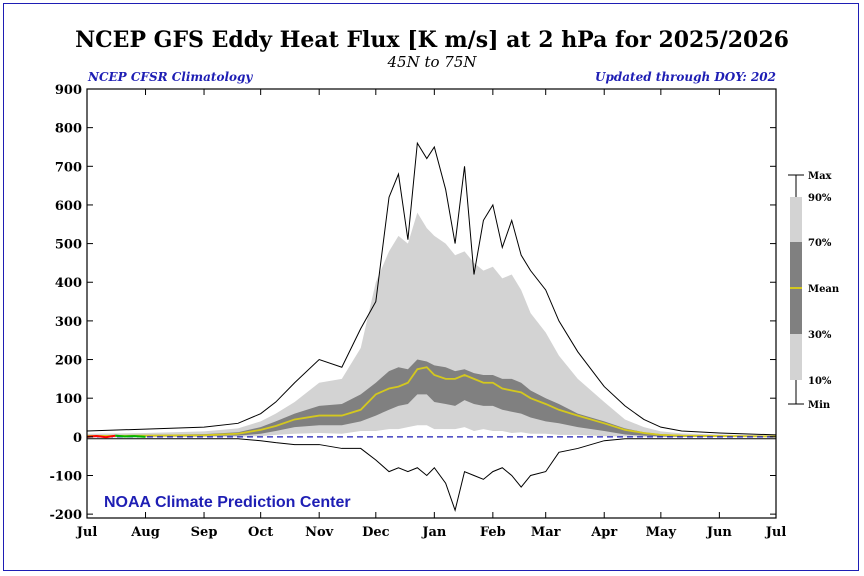  Describe the element at coordinates (820, 176) in the screenshot. I see `legend-label-max: Max` at that location.